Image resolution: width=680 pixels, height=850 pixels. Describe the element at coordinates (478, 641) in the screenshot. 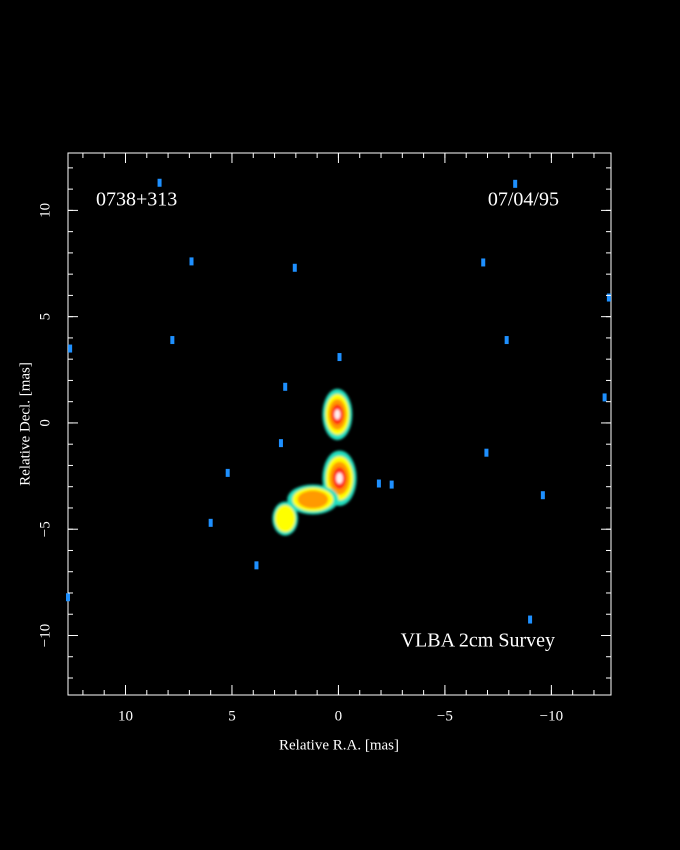

I see `survey-label: VLBA 2cm Survey` at that location.